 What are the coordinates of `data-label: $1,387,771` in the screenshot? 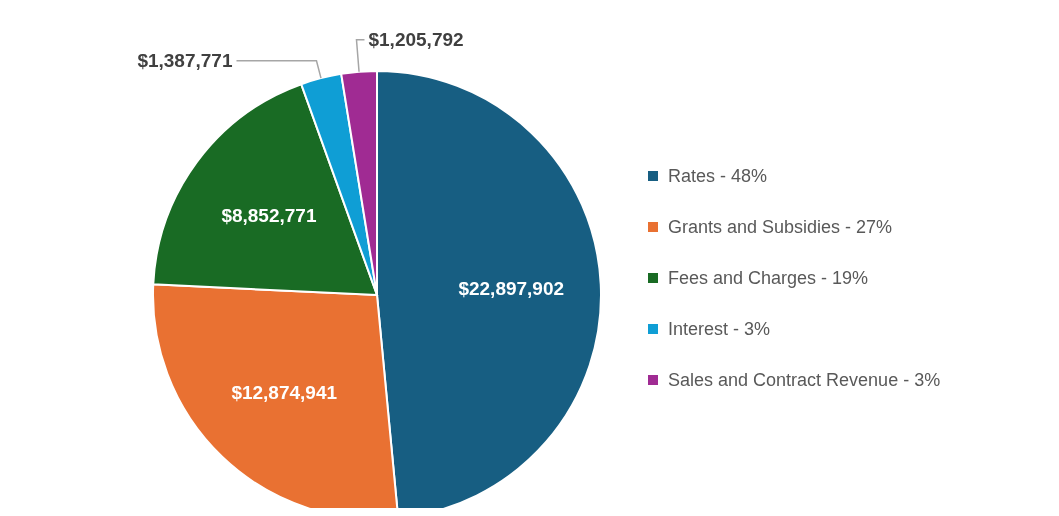 It's located at (185, 61).